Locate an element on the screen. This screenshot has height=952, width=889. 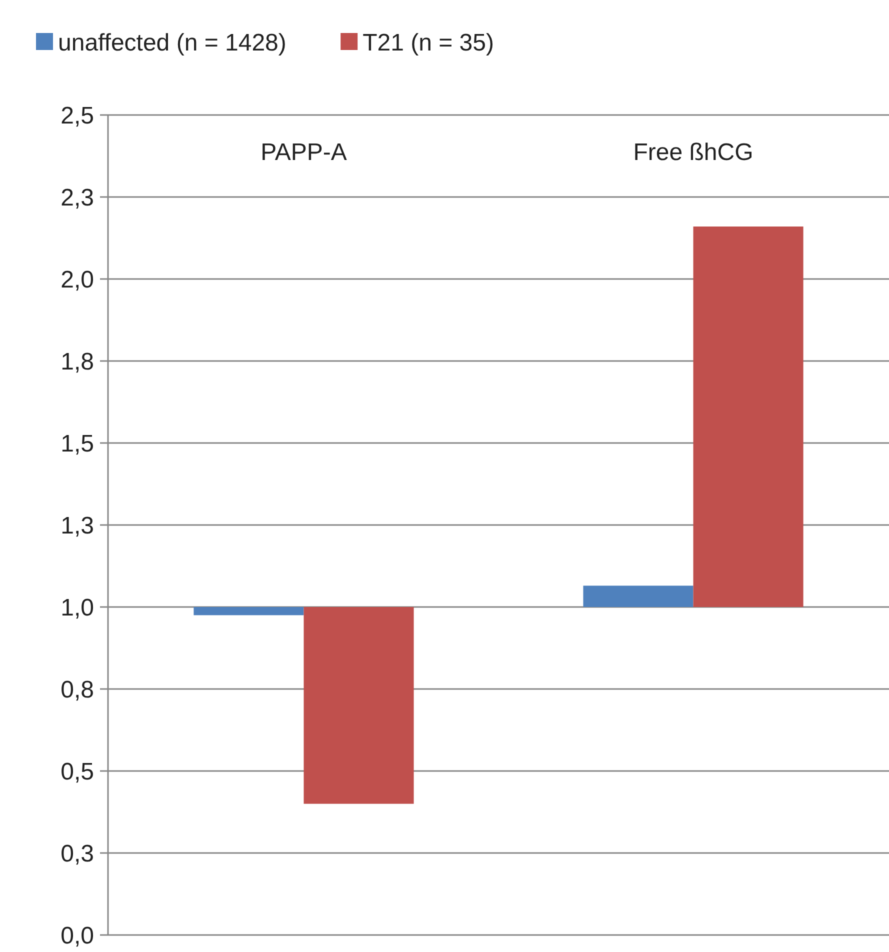
y-tick-label: 1,3 is located at coordinates (77, 526).